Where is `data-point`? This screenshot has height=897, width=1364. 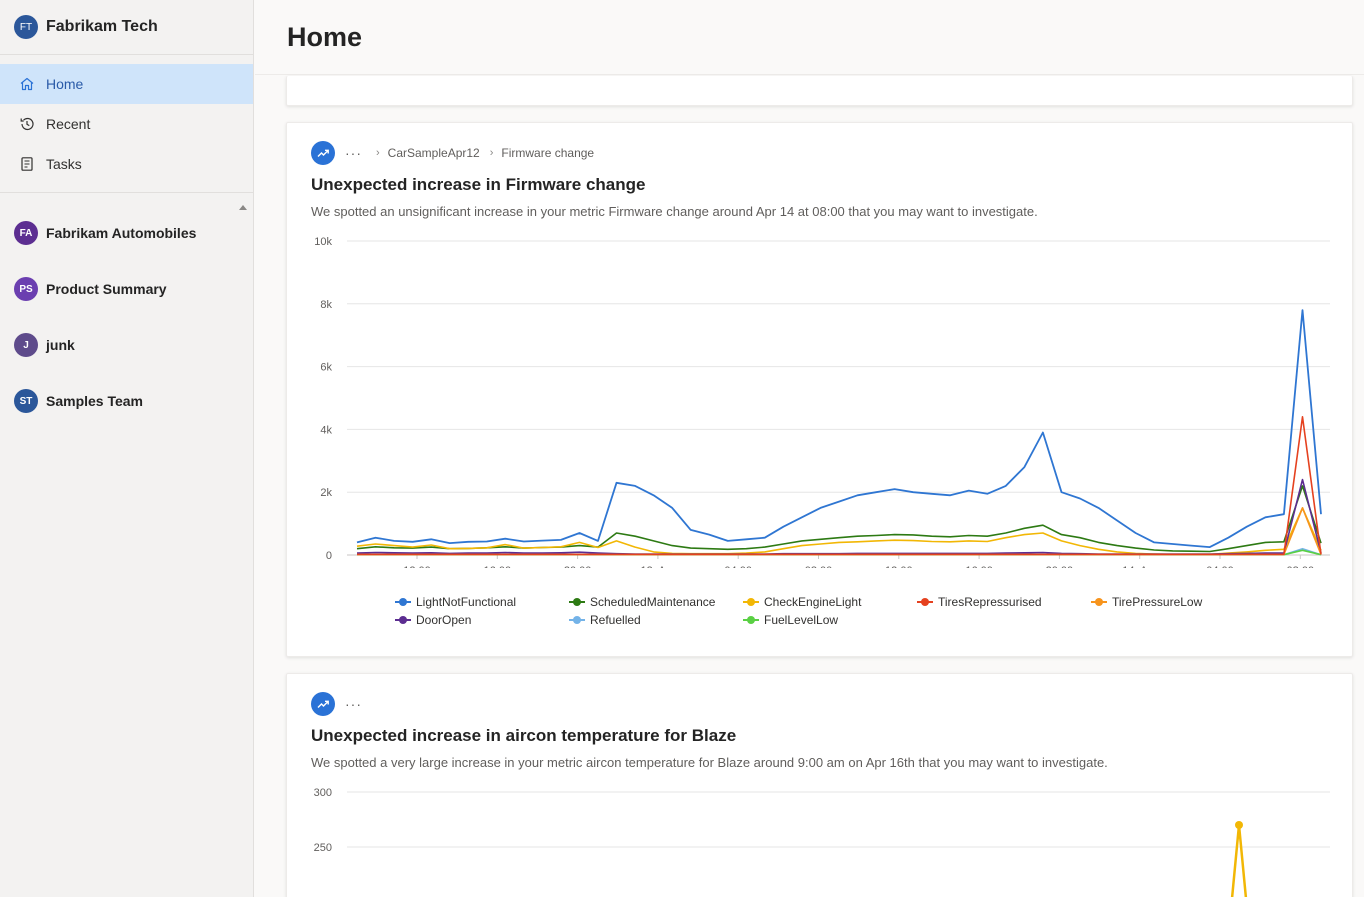 data-point is located at coordinates (1239, 825).